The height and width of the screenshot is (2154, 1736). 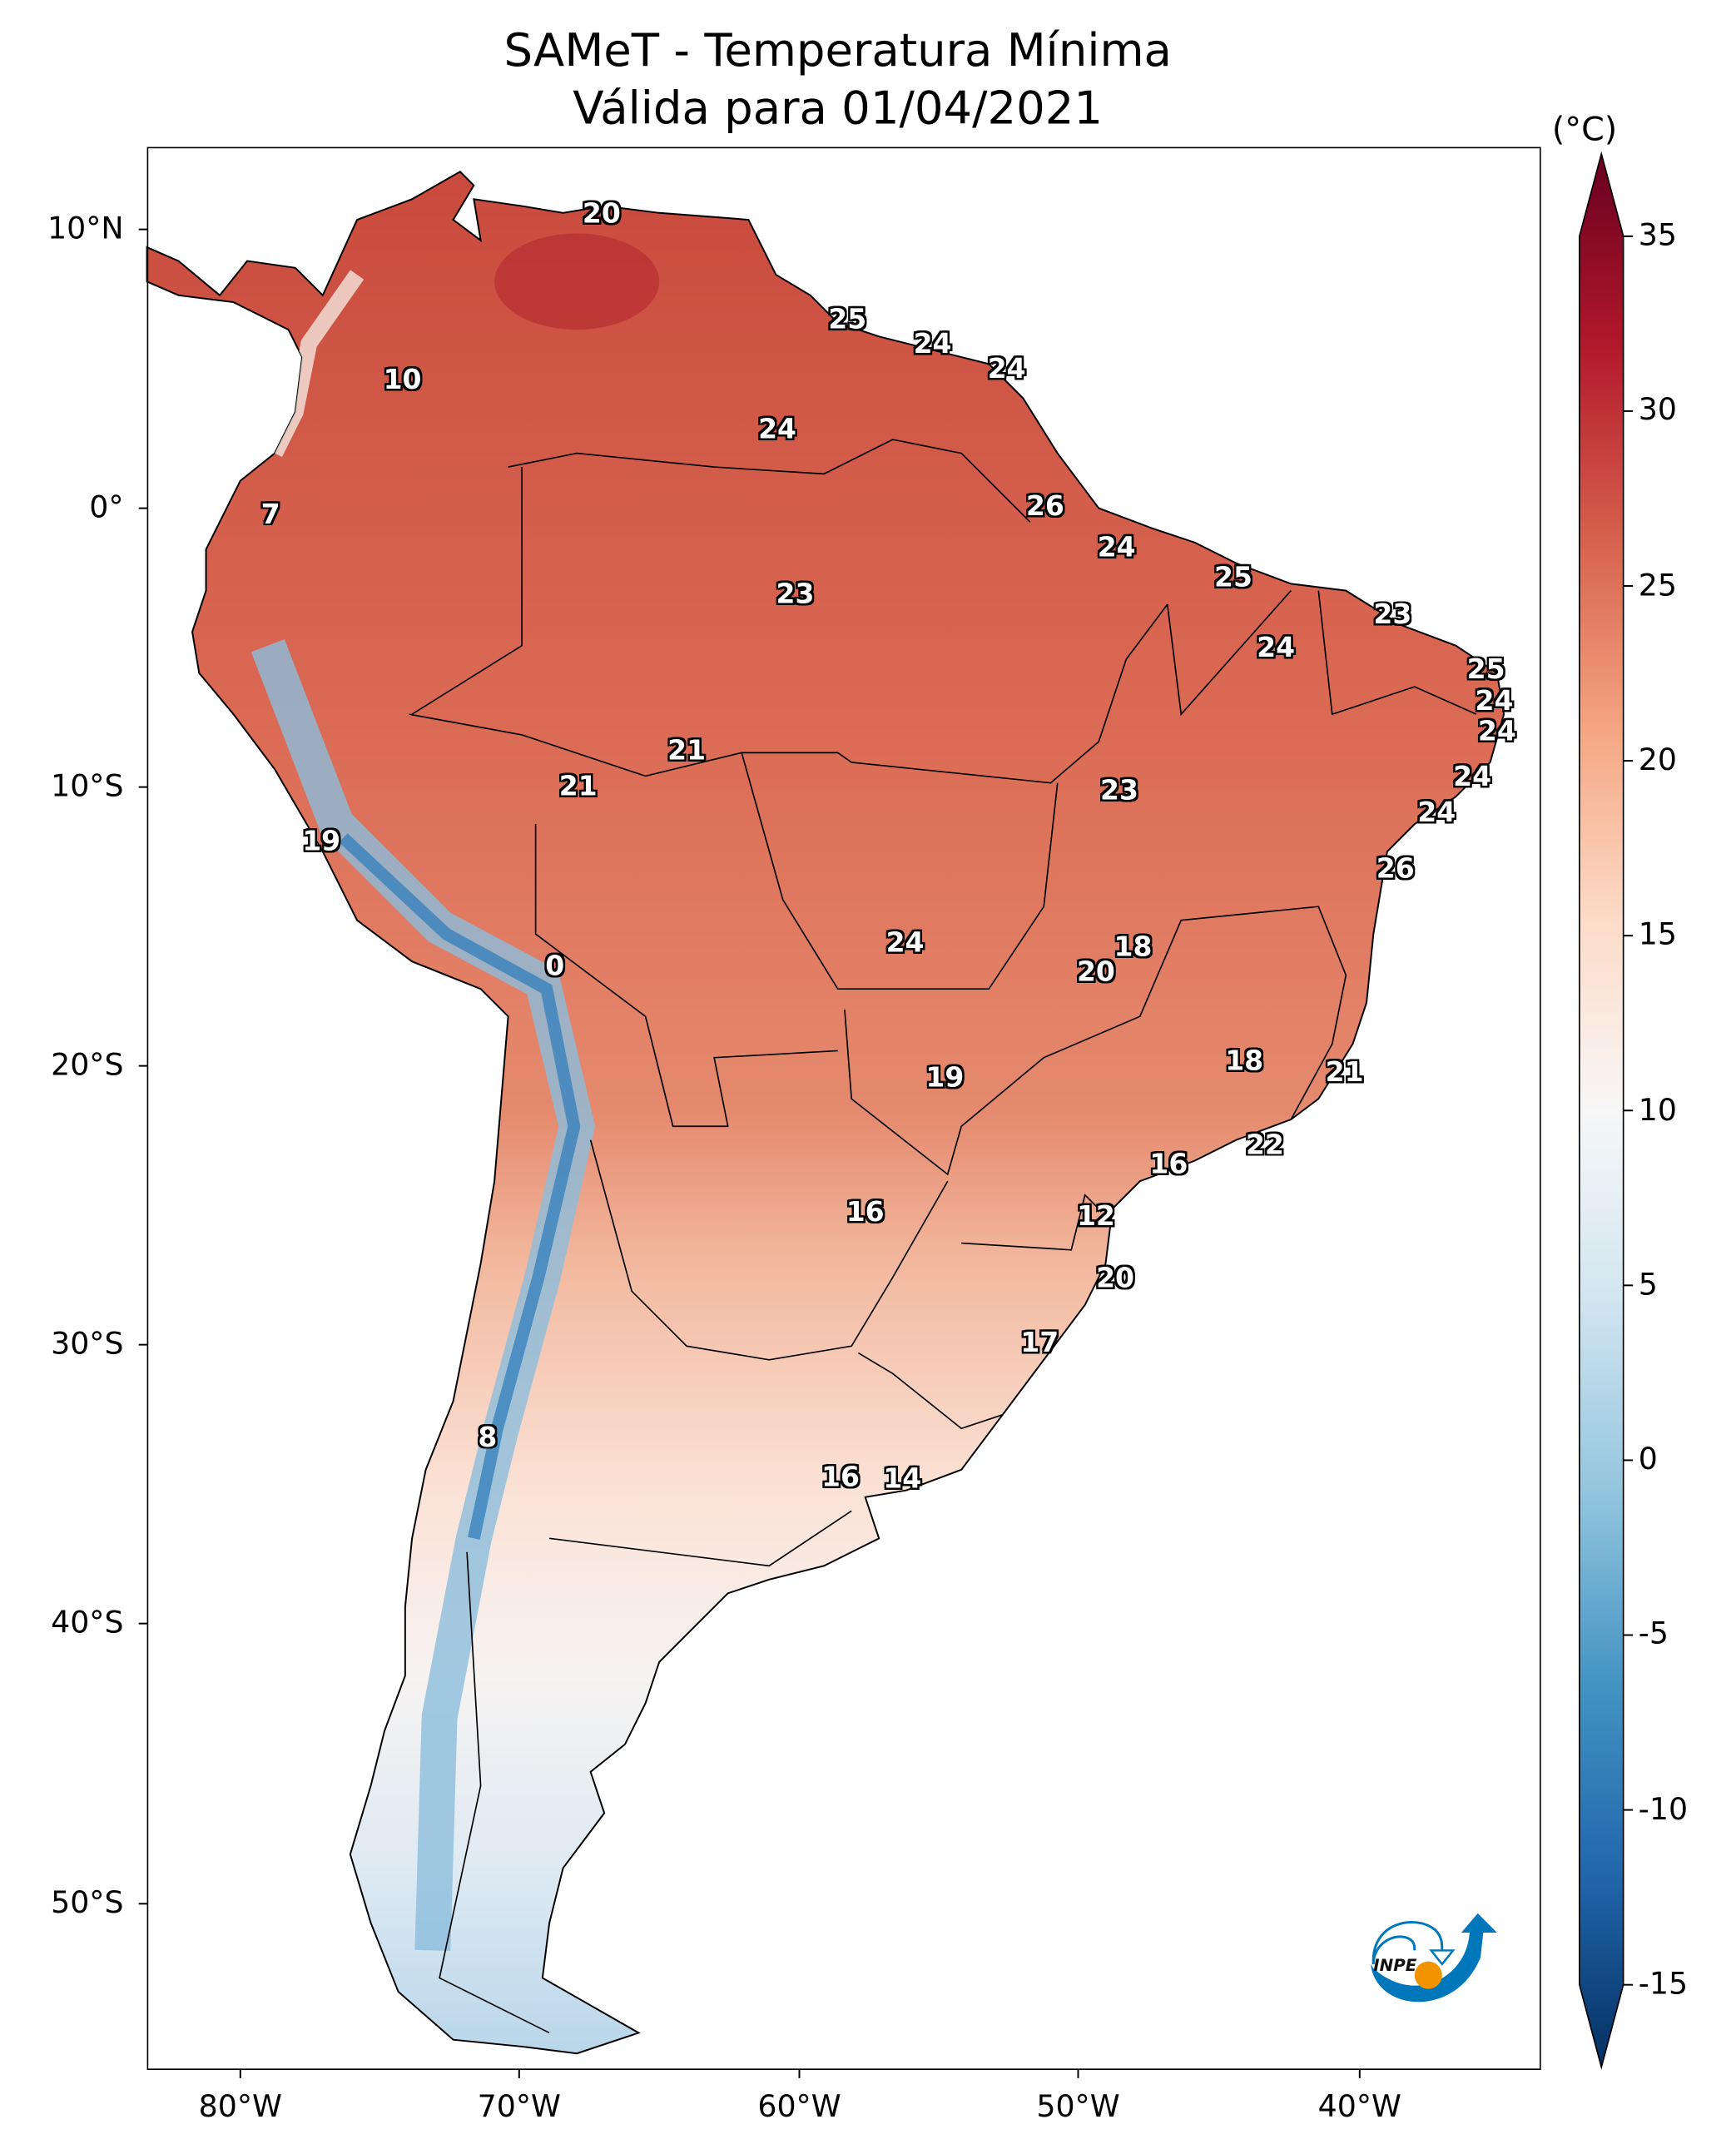 What do you see at coordinates (1435, 1965) in the screenshot?
I see `inpe-logo: INPE` at bounding box center [1435, 1965].